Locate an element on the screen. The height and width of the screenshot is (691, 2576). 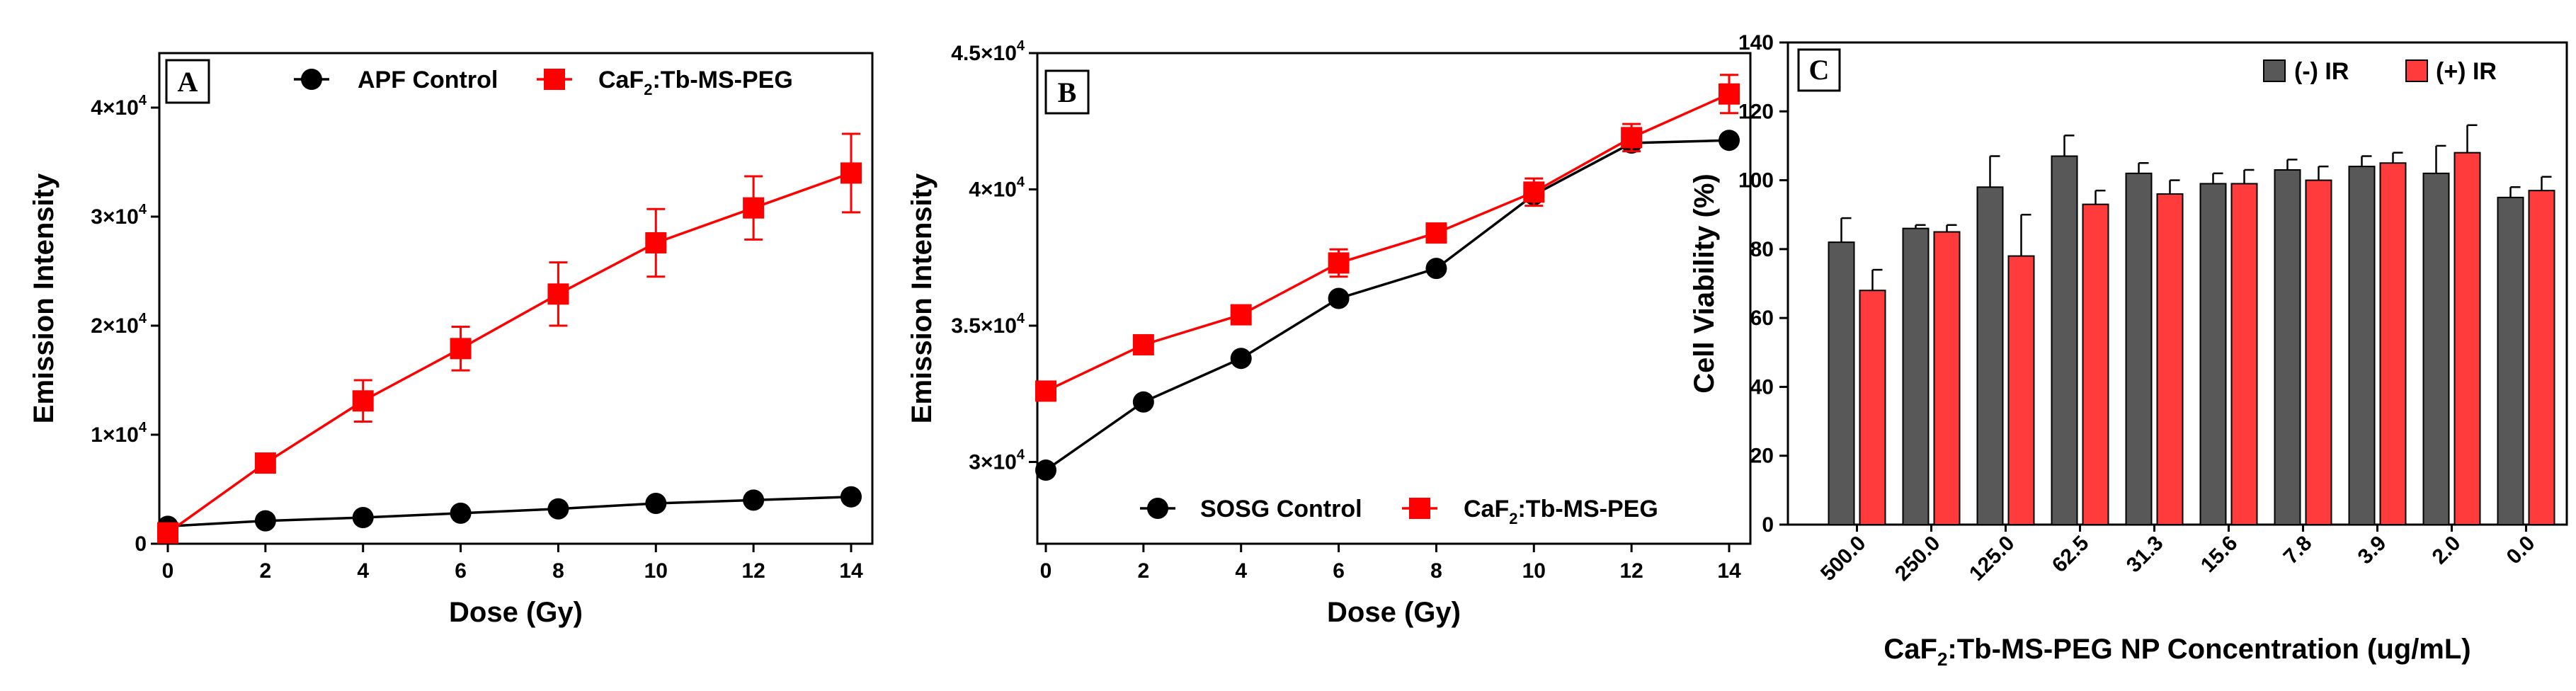
series-line is located at coordinates (509, 353).